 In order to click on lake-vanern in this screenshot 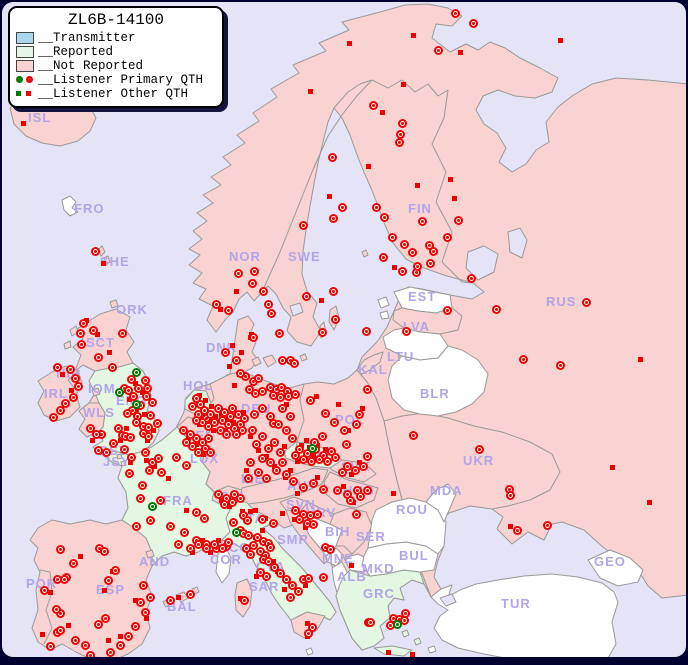, I will do `click(296, 309)`.